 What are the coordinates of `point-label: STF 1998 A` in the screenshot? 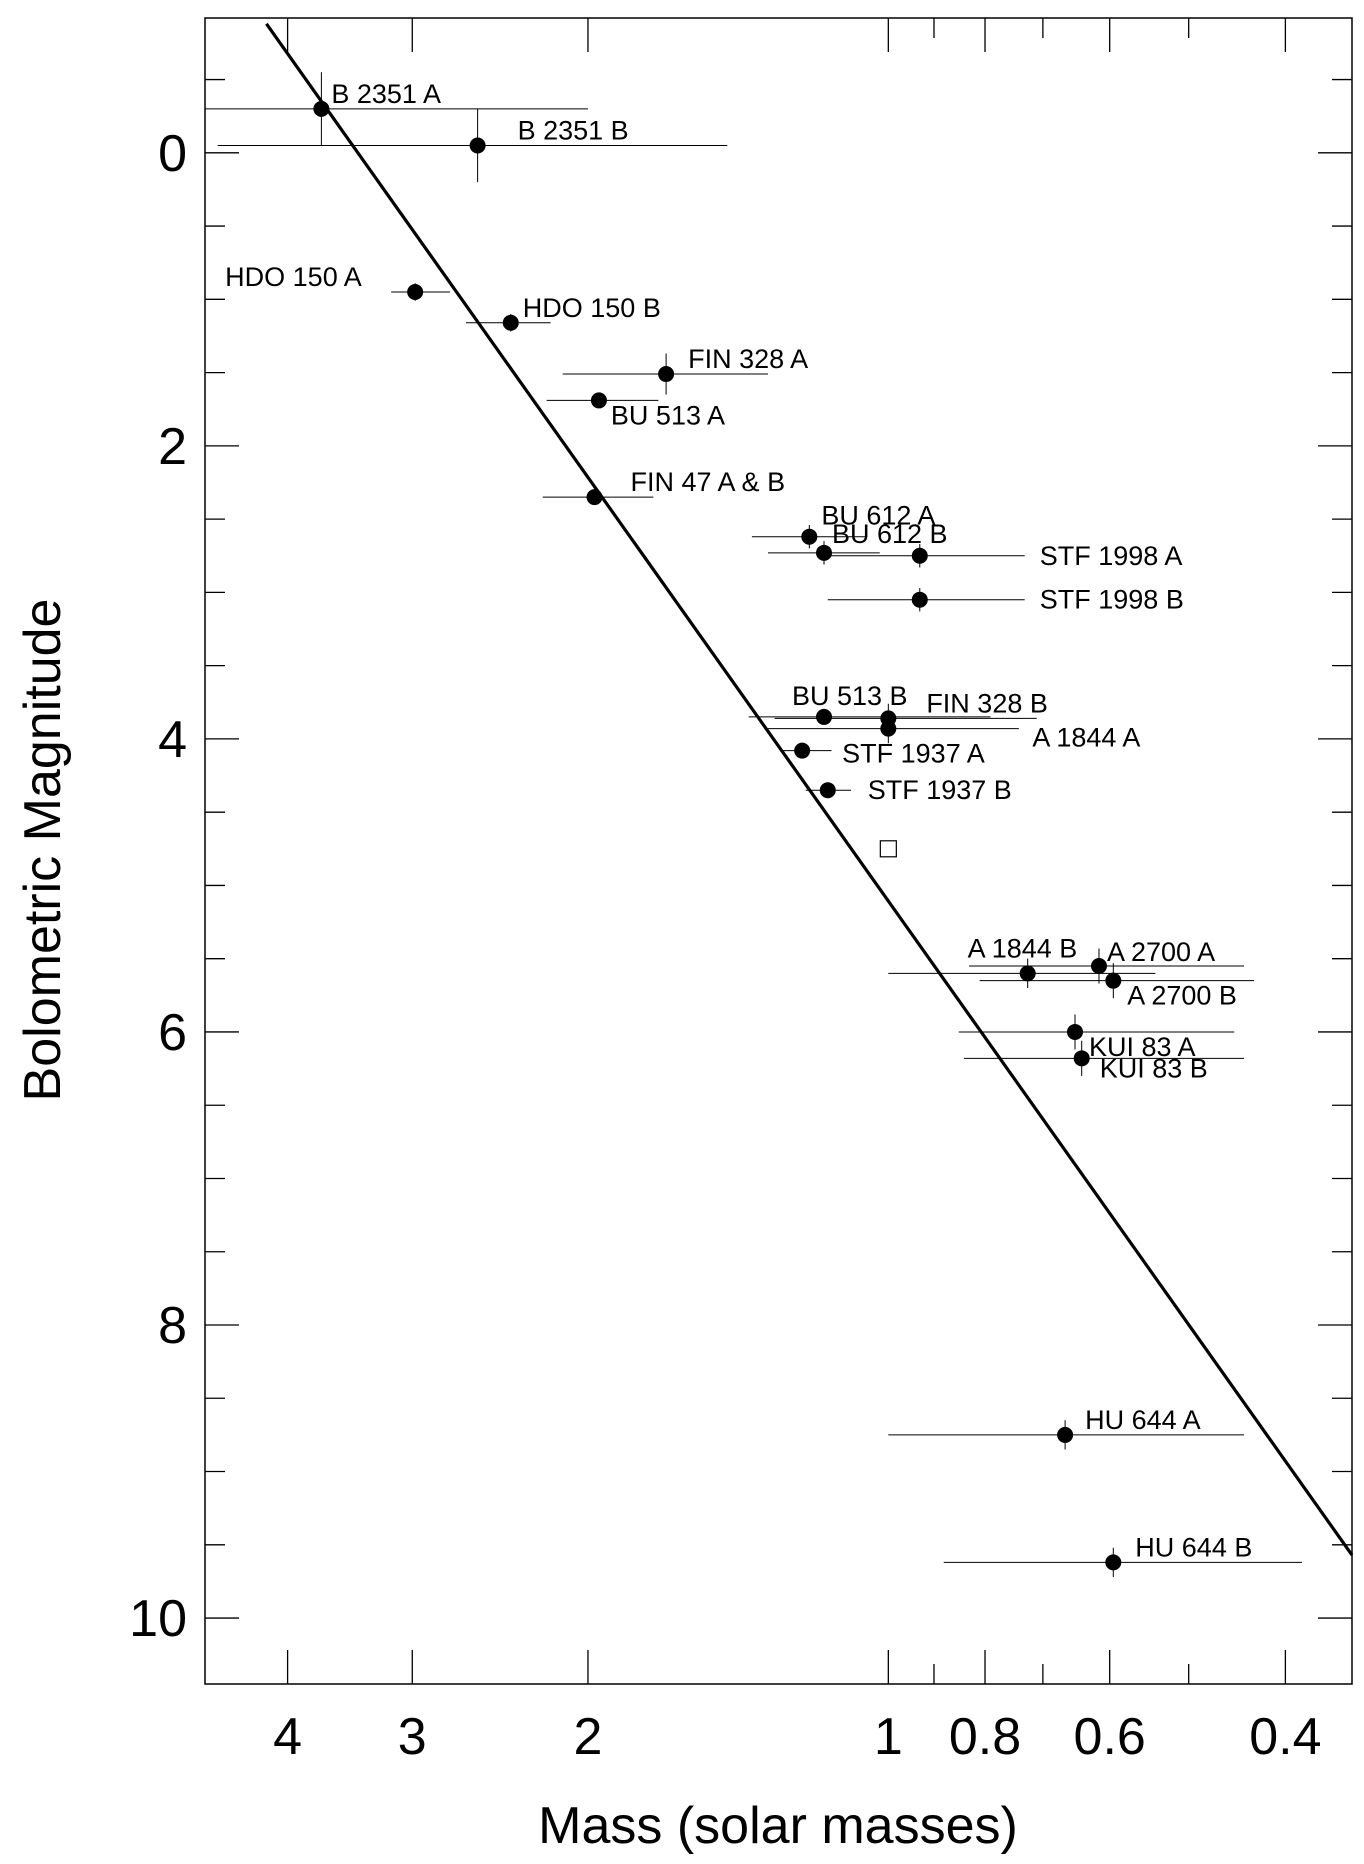 It's located at (1111, 556).